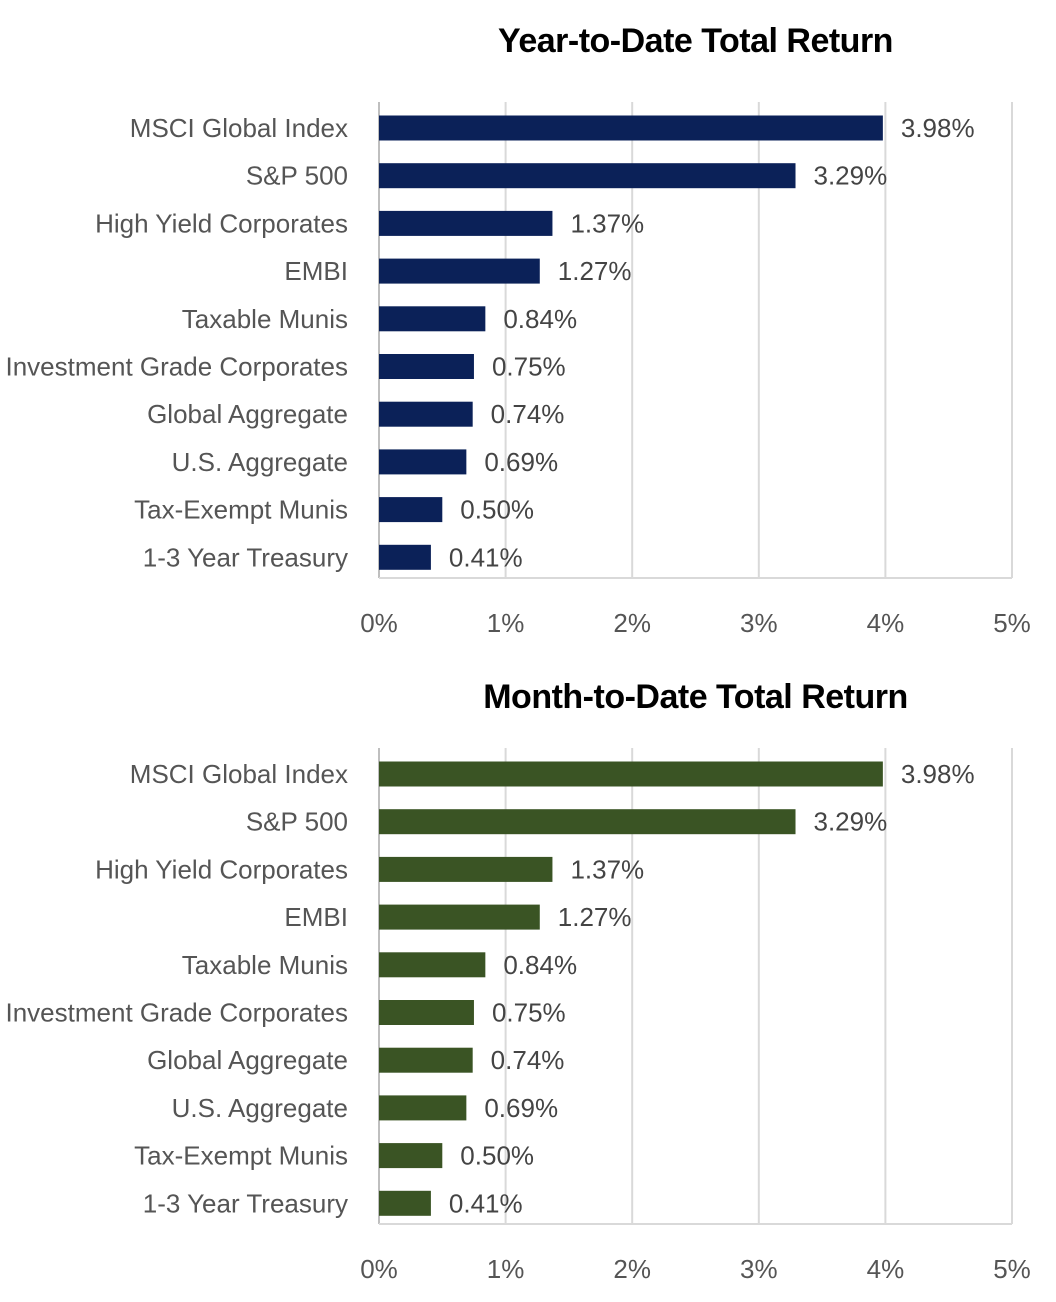 This screenshot has height=1302, width=1056. Describe the element at coordinates (695, 41) in the screenshot. I see `chart-title: Year-to-Date Total Return` at that location.